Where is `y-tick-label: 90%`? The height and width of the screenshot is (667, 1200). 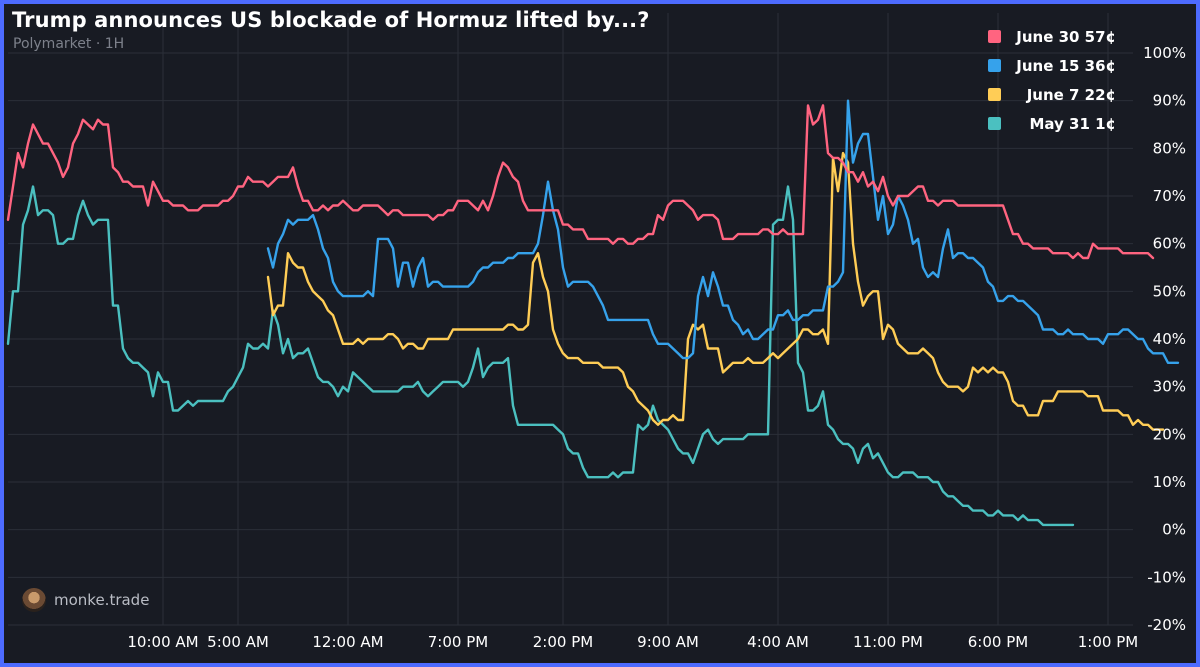
y-tick-label: 90% is located at coordinates (1169, 101).